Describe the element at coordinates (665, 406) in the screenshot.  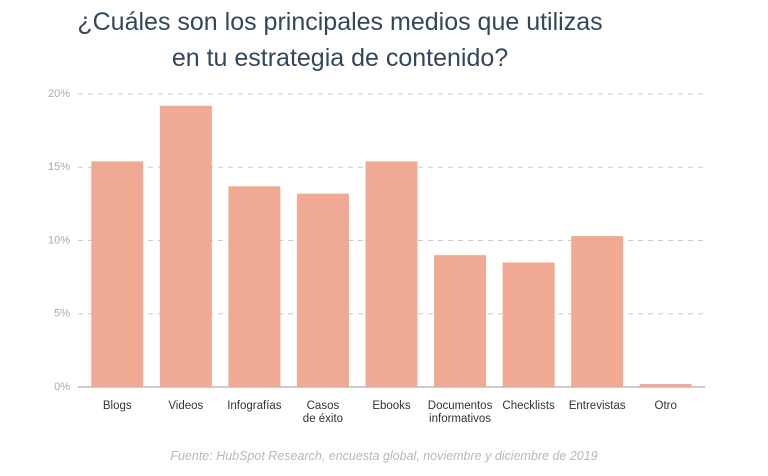
I see `x-tick-label: Otro` at that location.